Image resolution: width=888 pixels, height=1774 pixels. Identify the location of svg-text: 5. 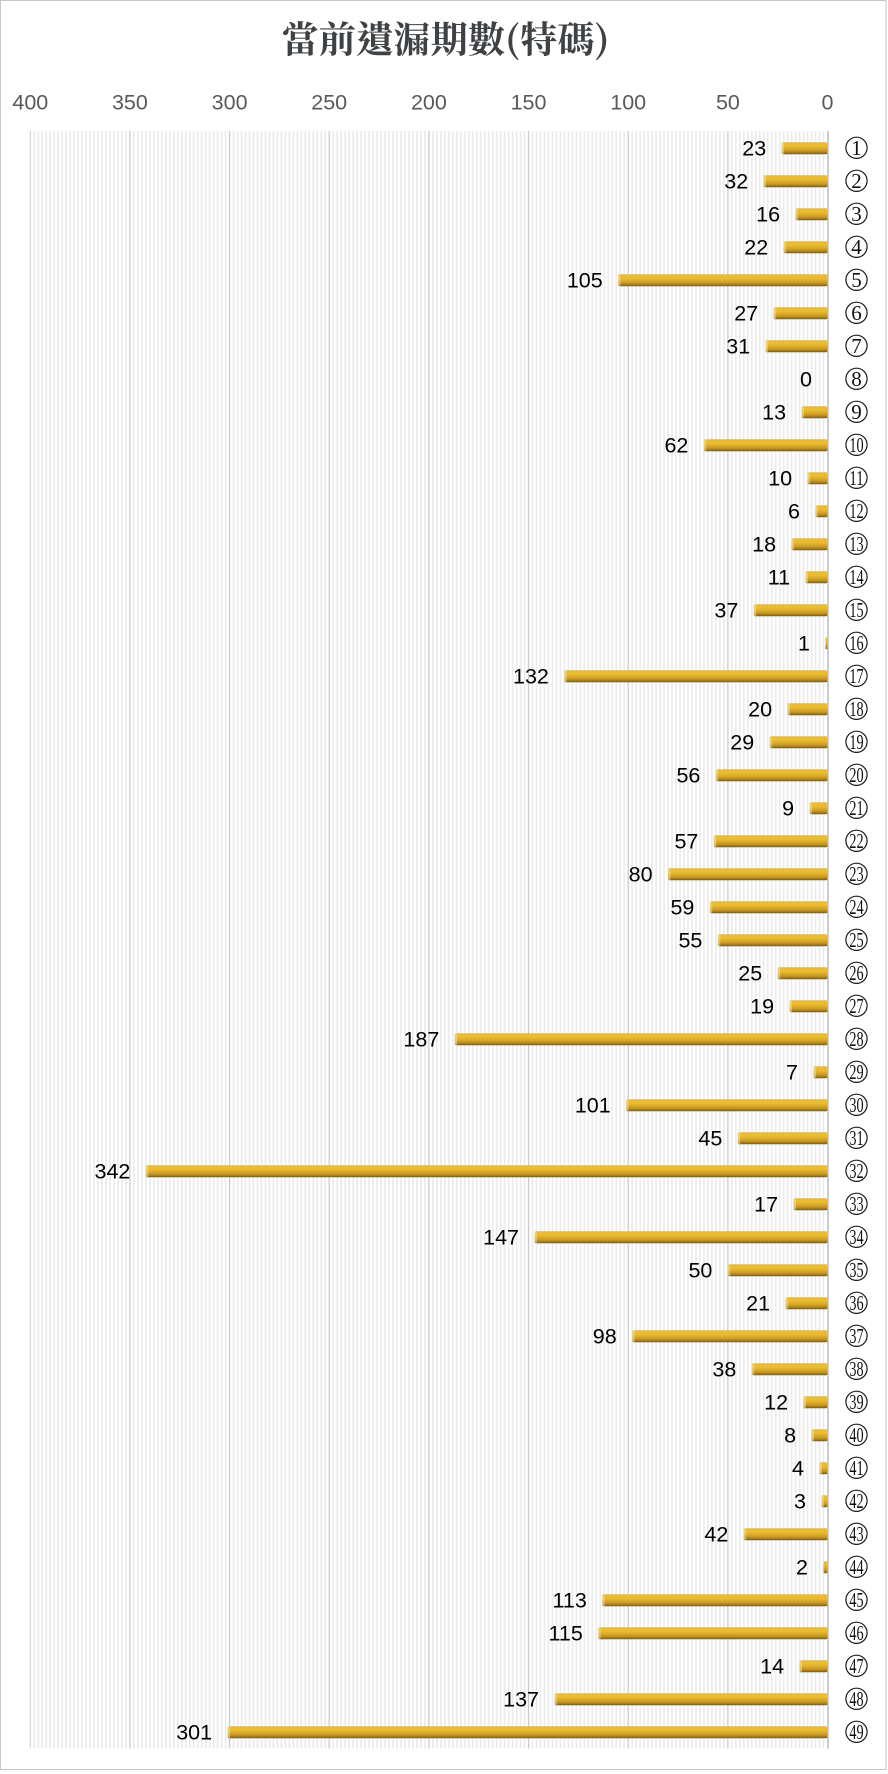
(856, 280).